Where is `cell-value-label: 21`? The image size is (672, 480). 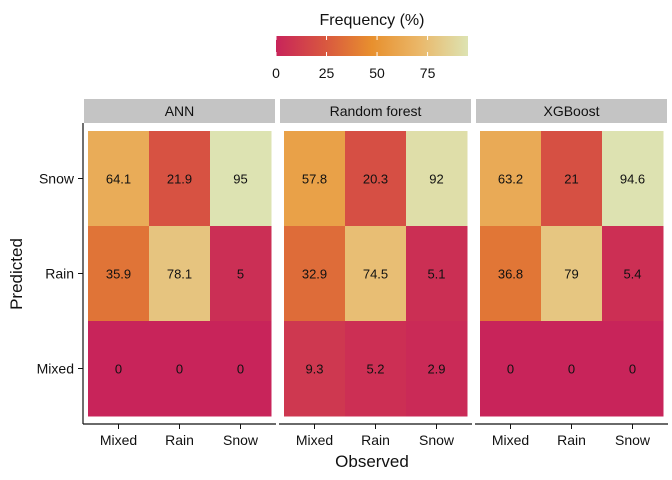 cell-value-label: 21 is located at coordinates (571, 179).